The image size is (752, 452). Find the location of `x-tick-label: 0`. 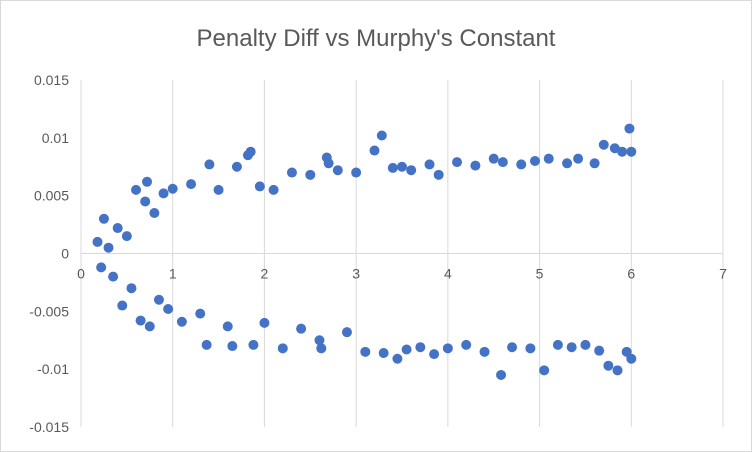

x-tick-label: 0 is located at coordinates (81, 274).